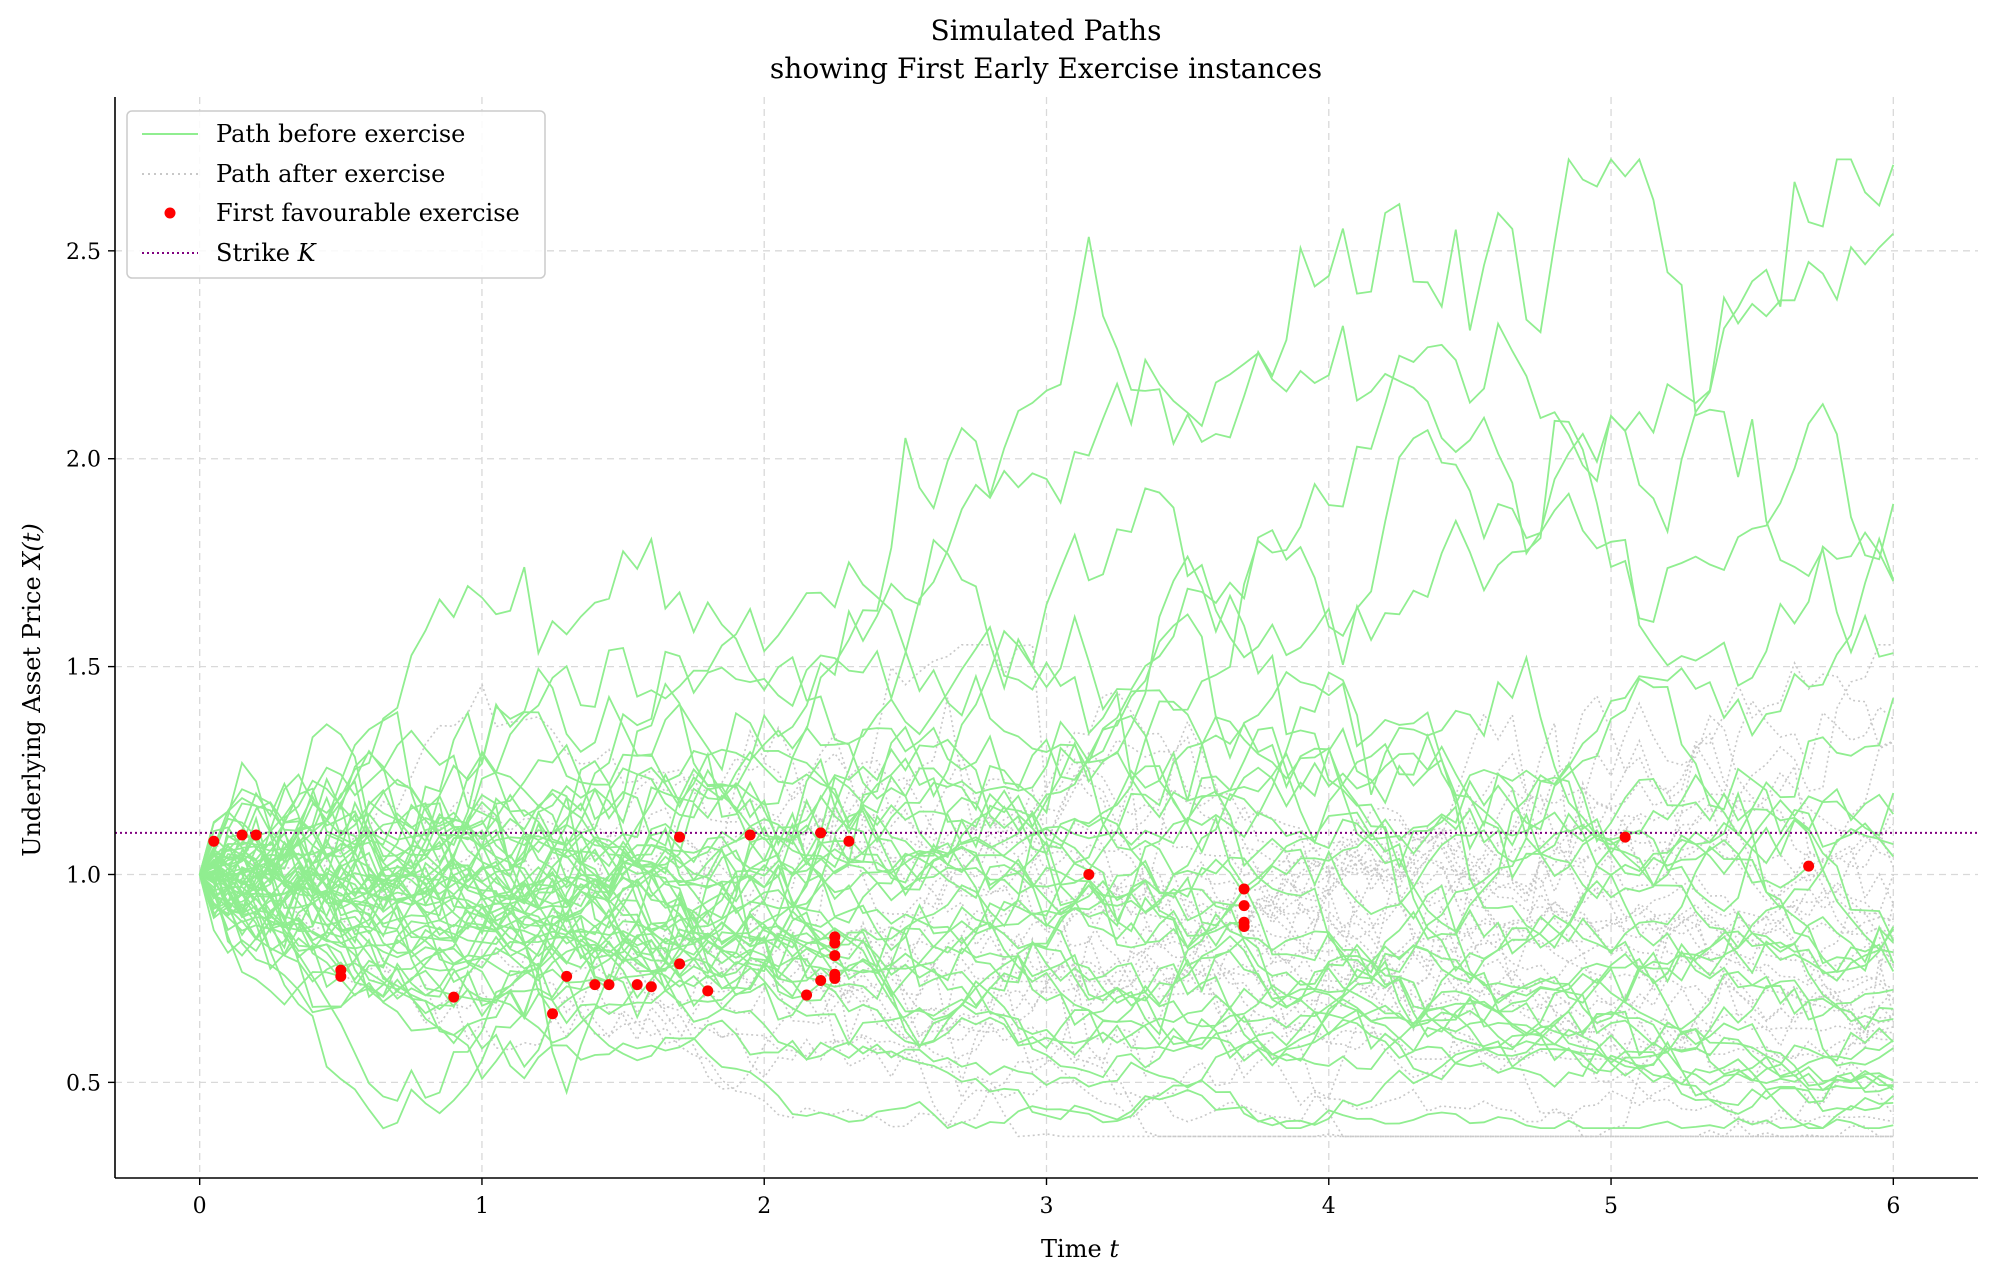 The height and width of the screenshot is (1281, 1993). Describe the element at coordinates (170, 213) in the screenshot. I see `legend-swatch-marker` at that location.